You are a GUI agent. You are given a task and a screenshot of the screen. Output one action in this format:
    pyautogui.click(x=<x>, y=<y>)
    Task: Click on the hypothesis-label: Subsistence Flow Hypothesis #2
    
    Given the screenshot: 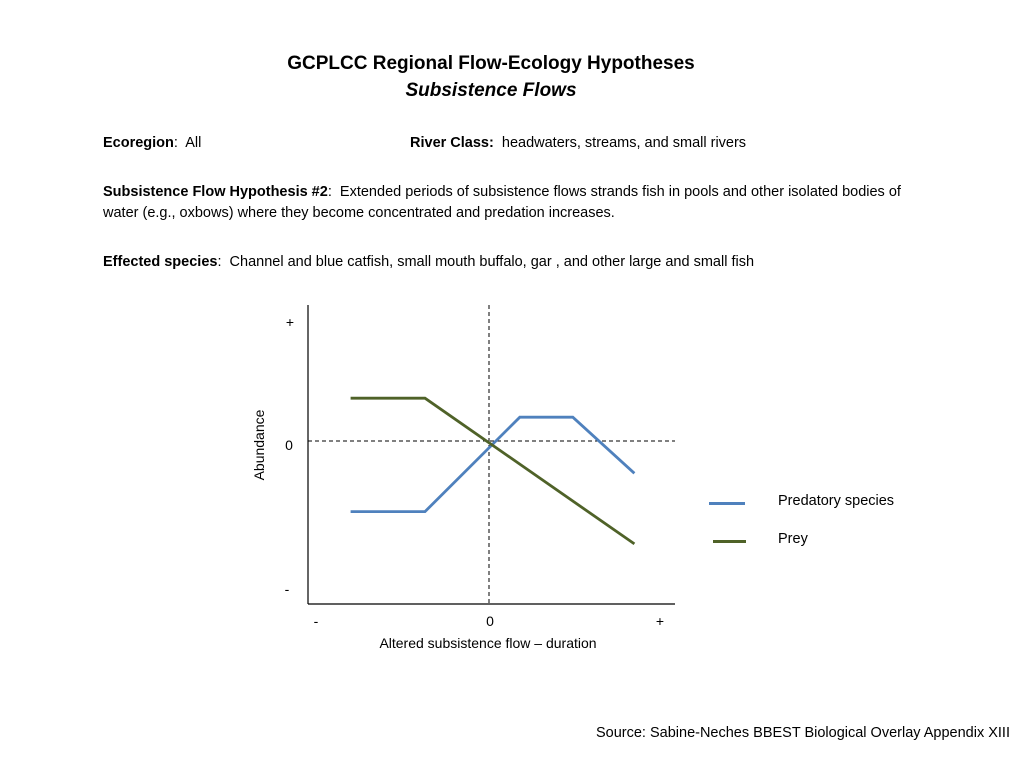 What is the action you would take?
    pyautogui.click(x=215, y=192)
    